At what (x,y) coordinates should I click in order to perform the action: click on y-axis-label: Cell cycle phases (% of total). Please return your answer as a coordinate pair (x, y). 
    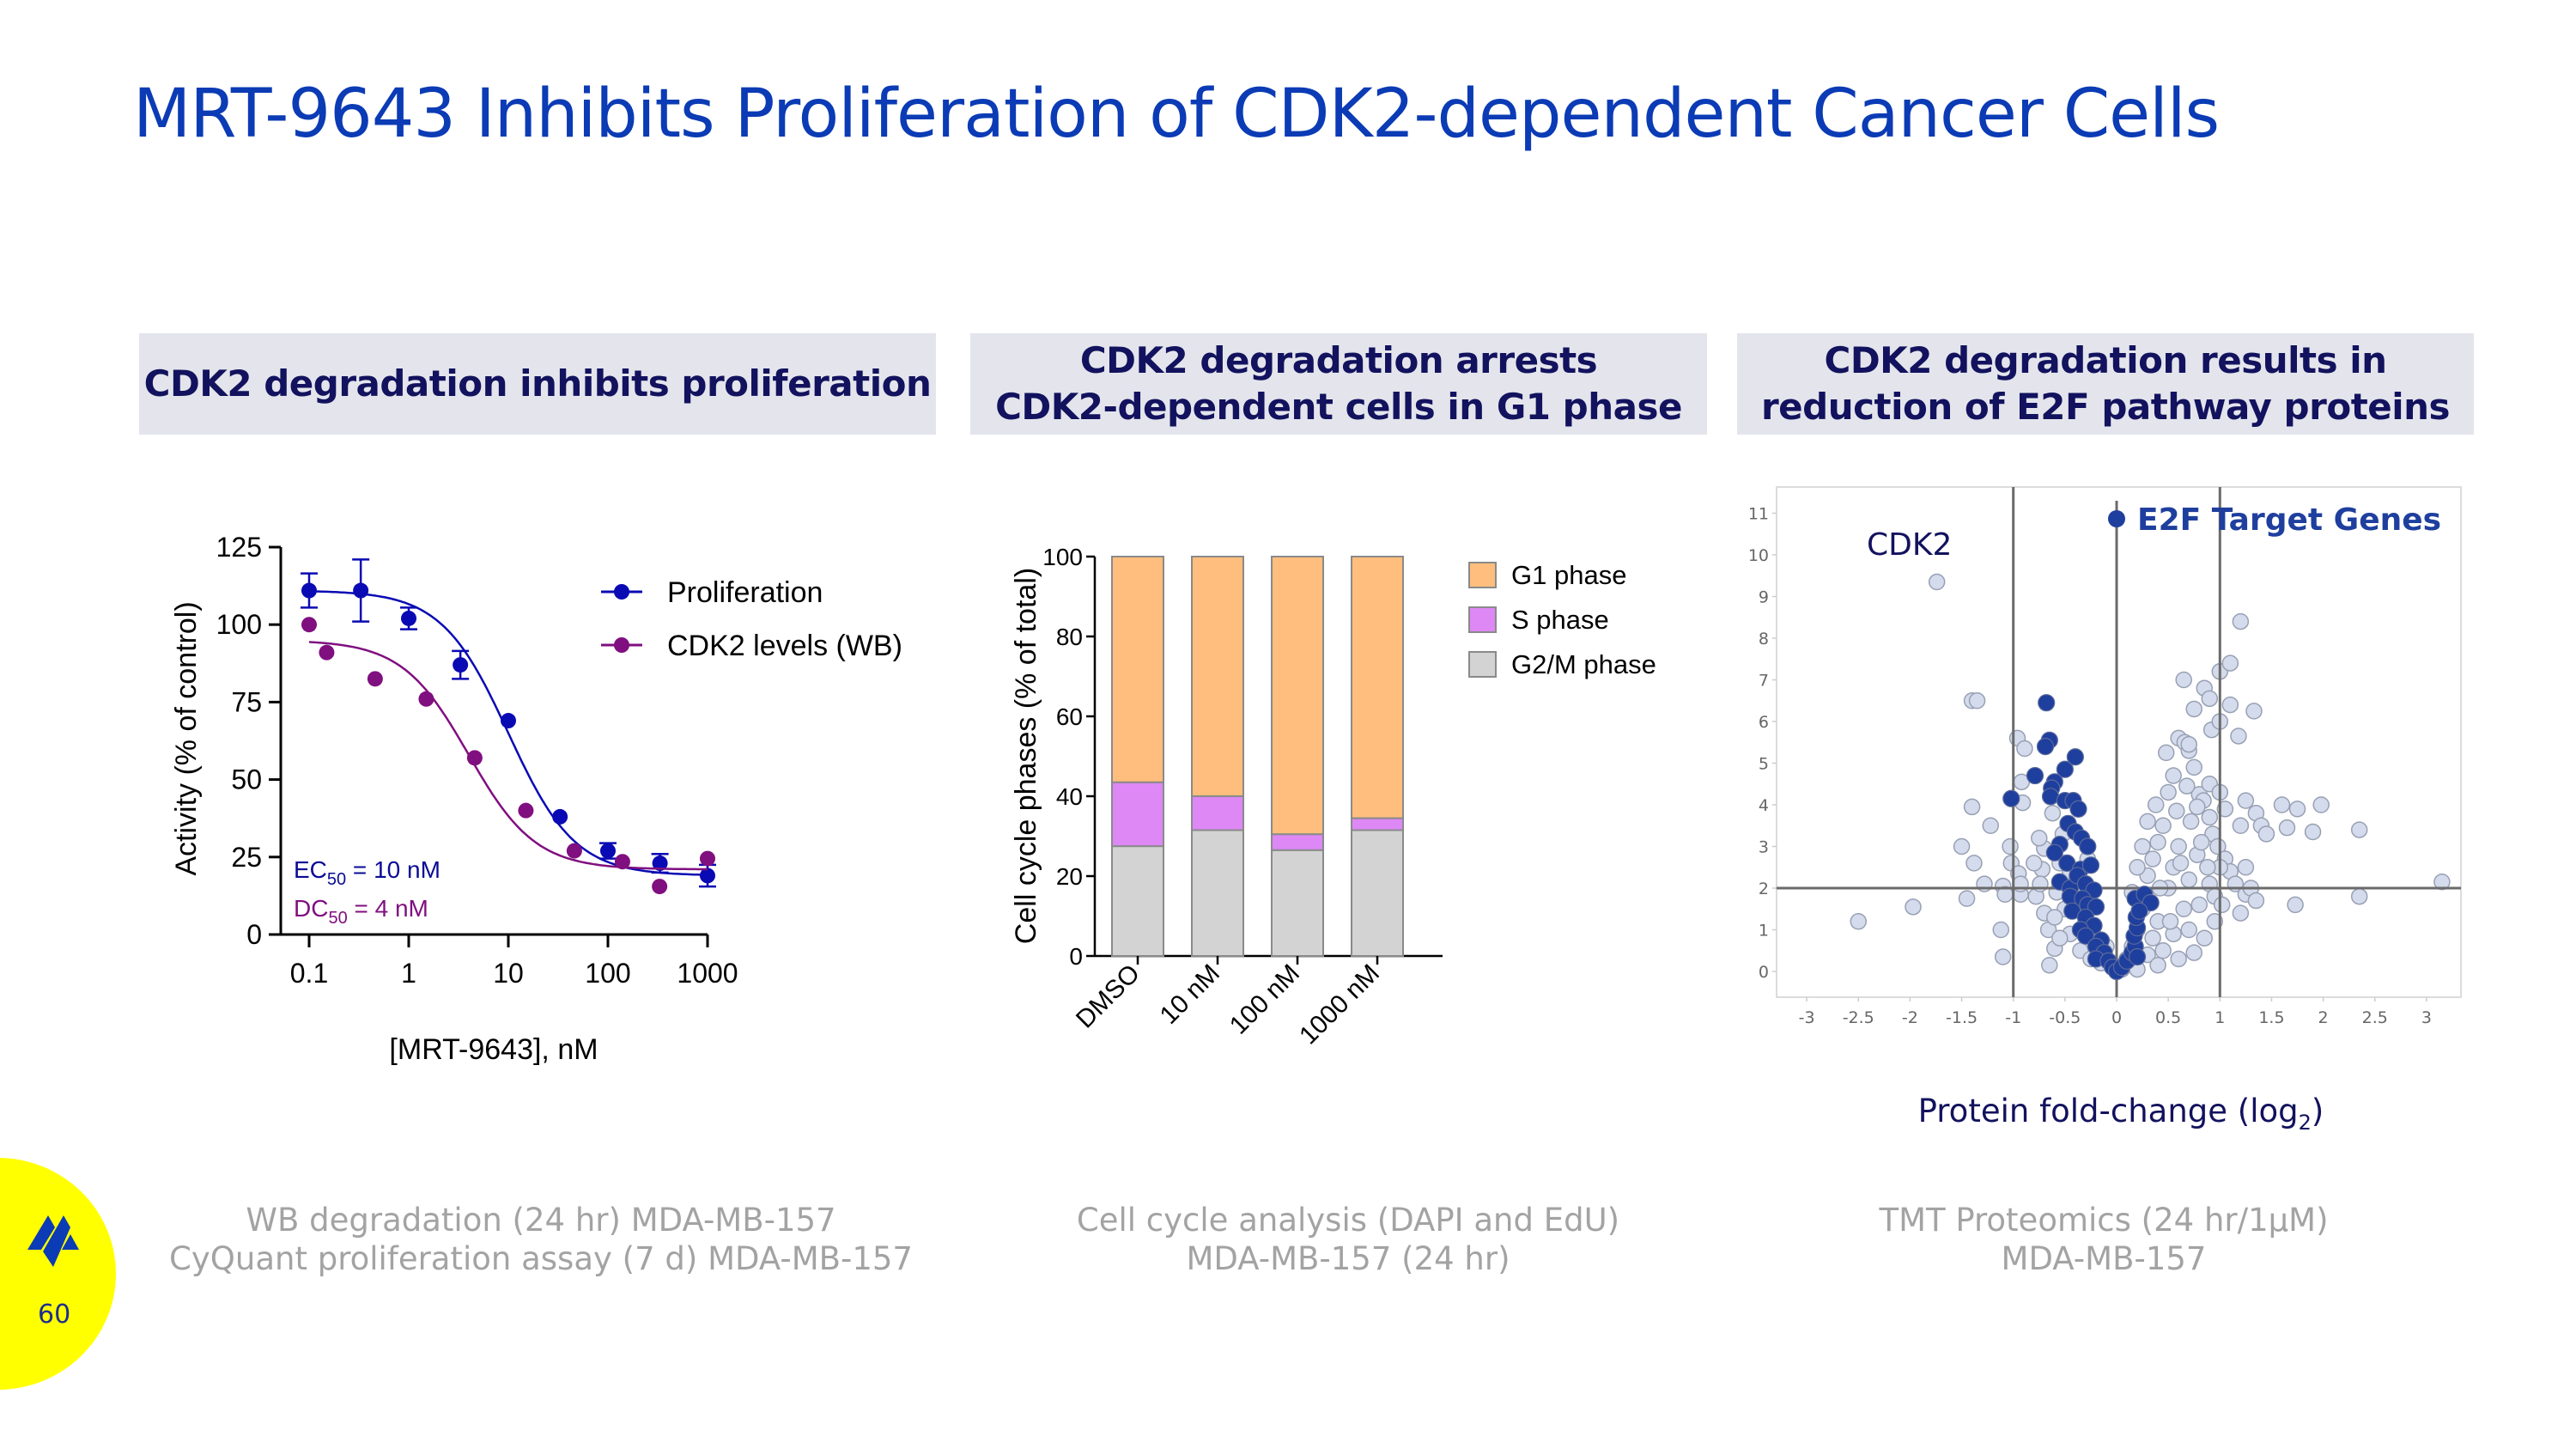
    Looking at the image, I should click on (1026, 756).